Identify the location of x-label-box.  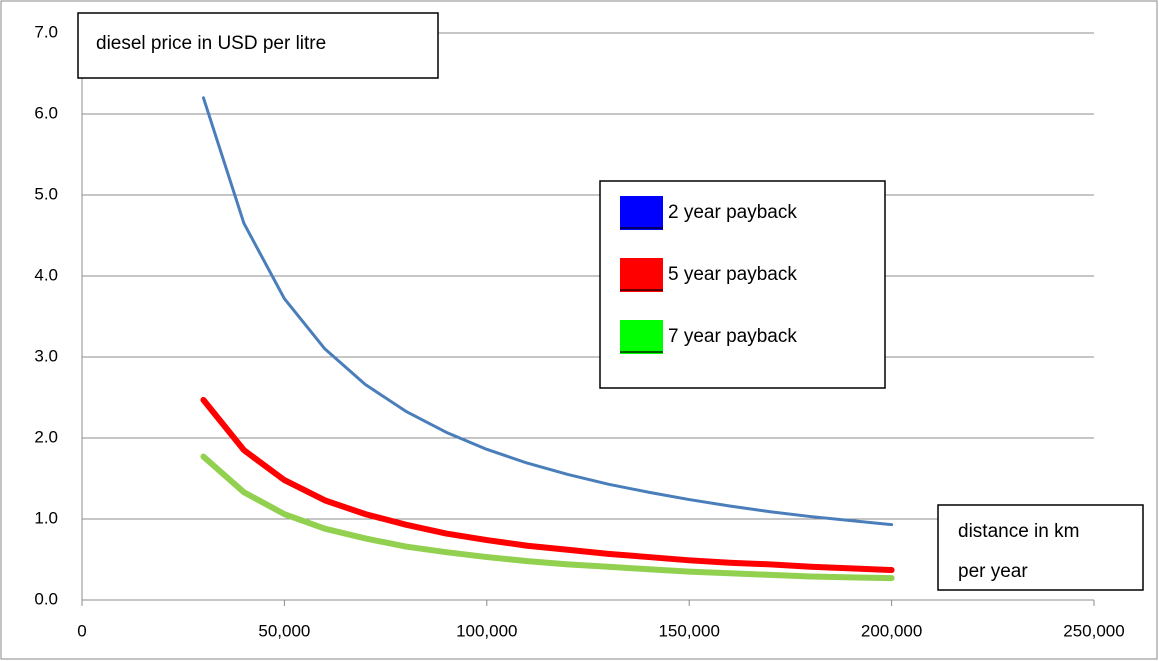
(1040, 547).